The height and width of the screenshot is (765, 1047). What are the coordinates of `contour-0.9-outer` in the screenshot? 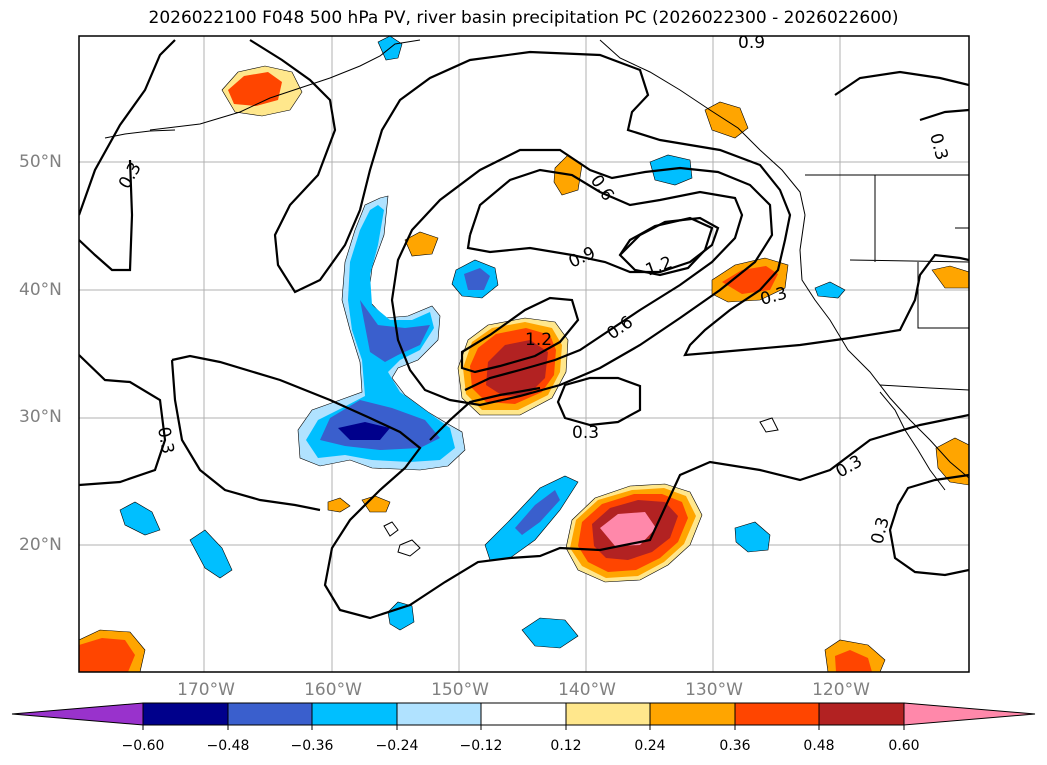 It's located at (604, 279).